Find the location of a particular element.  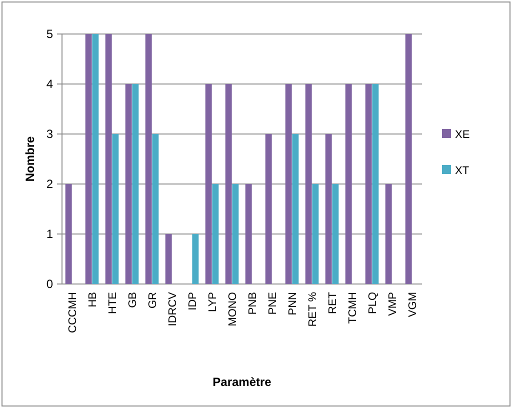

x-tick-label: PNE is located at coordinates (272, 303).